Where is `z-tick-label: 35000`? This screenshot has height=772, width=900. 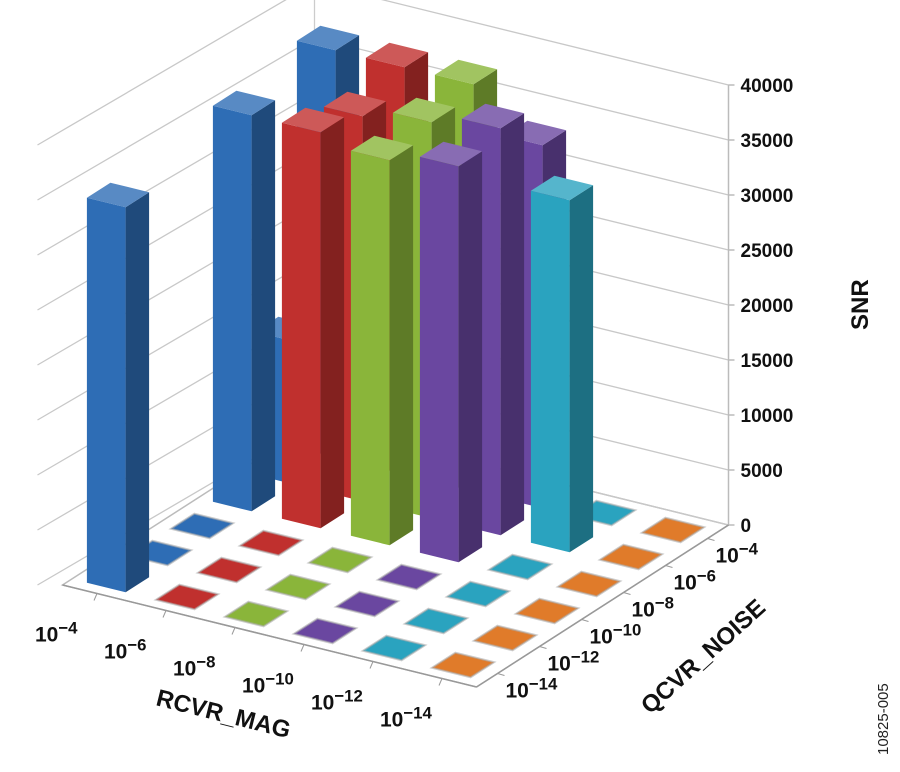
z-tick-label: 35000 is located at coordinates (767, 141).